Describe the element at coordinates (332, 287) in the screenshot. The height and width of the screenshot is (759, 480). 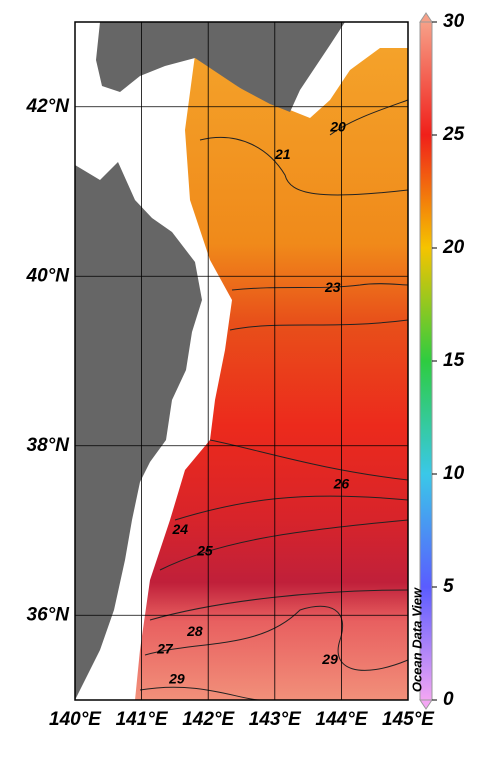
I see `contour-label: 23` at that location.